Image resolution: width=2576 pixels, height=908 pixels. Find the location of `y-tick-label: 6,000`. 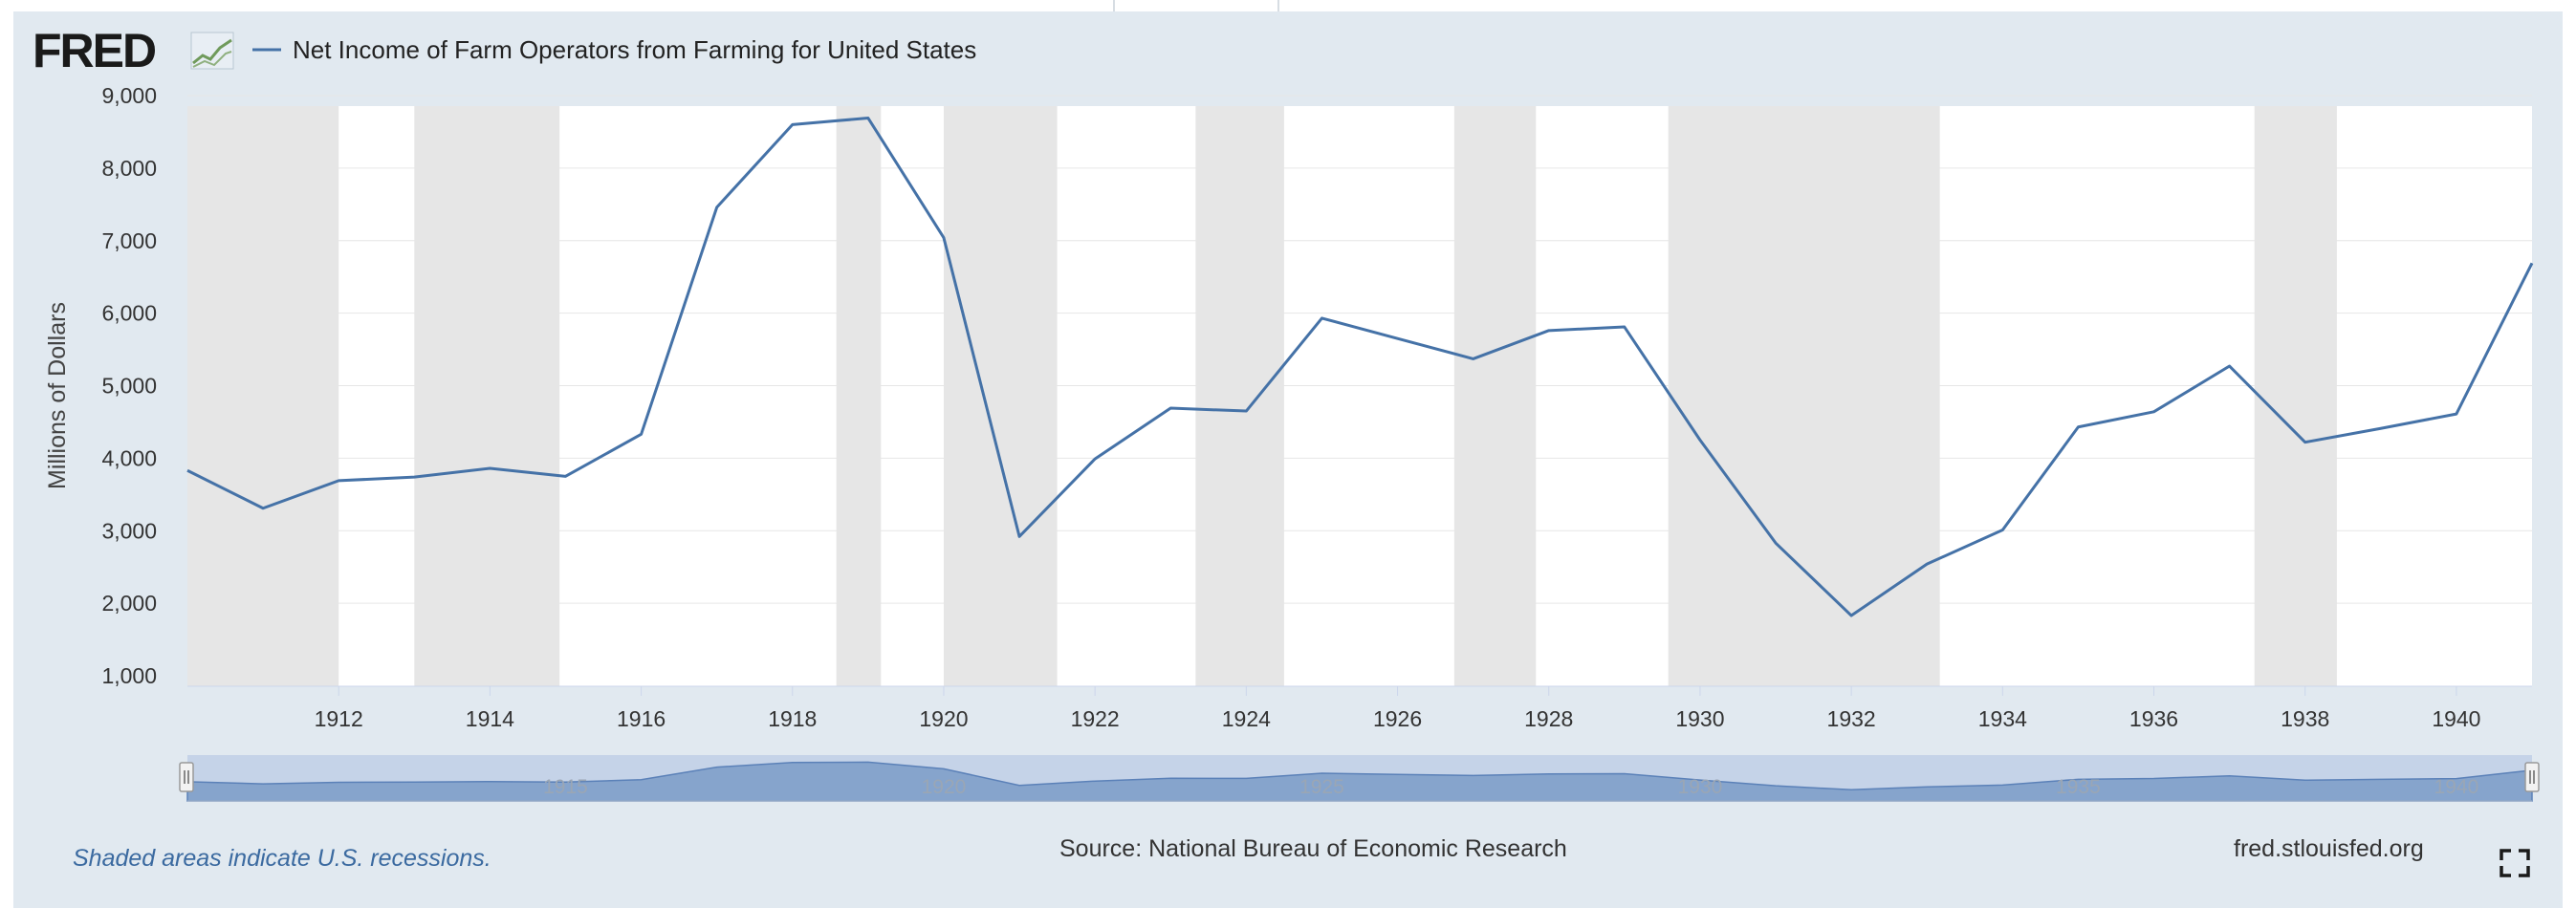

y-tick-label: 6,000 is located at coordinates (129, 313).